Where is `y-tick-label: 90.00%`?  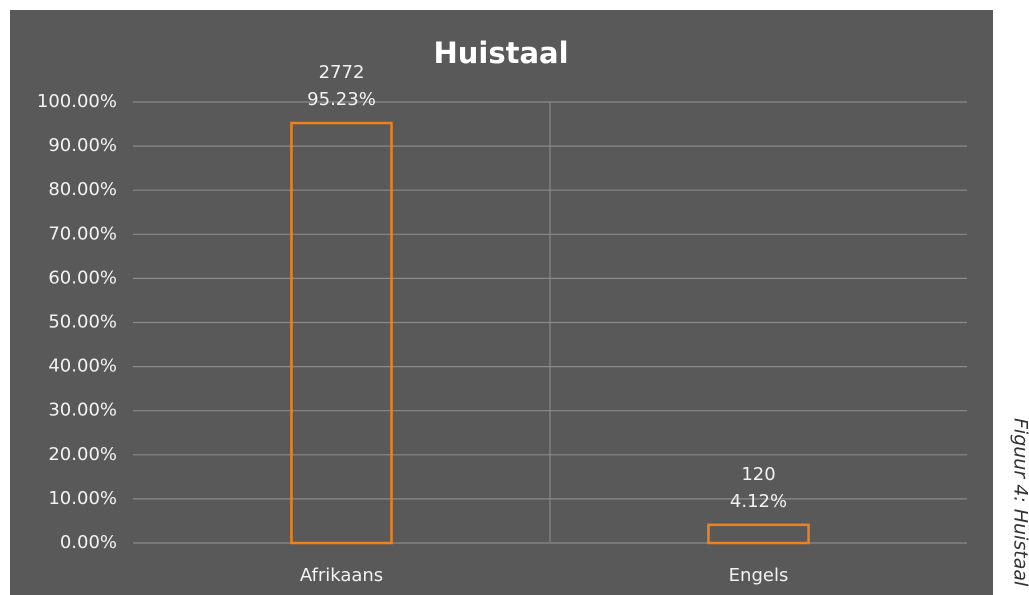
y-tick-label: 90.00% is located at coordinates (82, 145).